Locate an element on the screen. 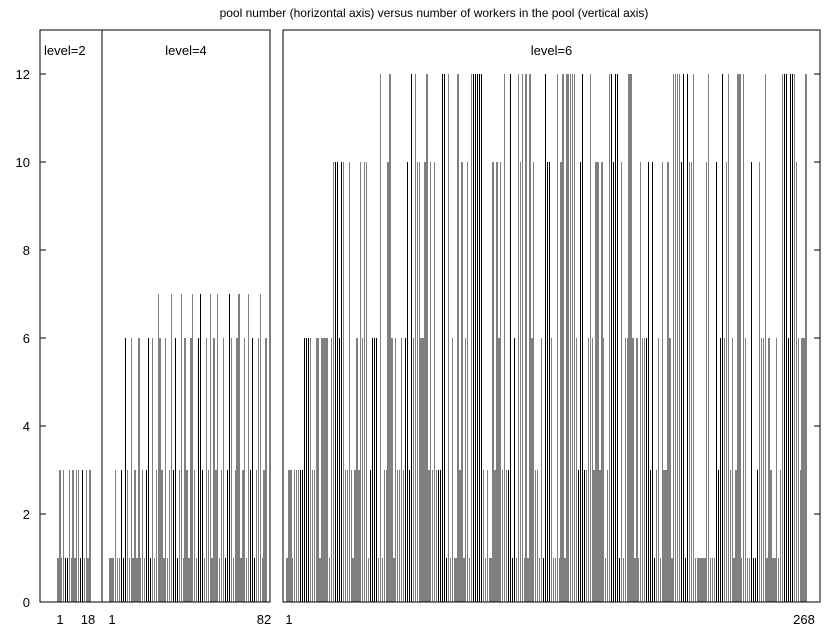  y-tick-label: 6 is located at coordinates (26, 338).